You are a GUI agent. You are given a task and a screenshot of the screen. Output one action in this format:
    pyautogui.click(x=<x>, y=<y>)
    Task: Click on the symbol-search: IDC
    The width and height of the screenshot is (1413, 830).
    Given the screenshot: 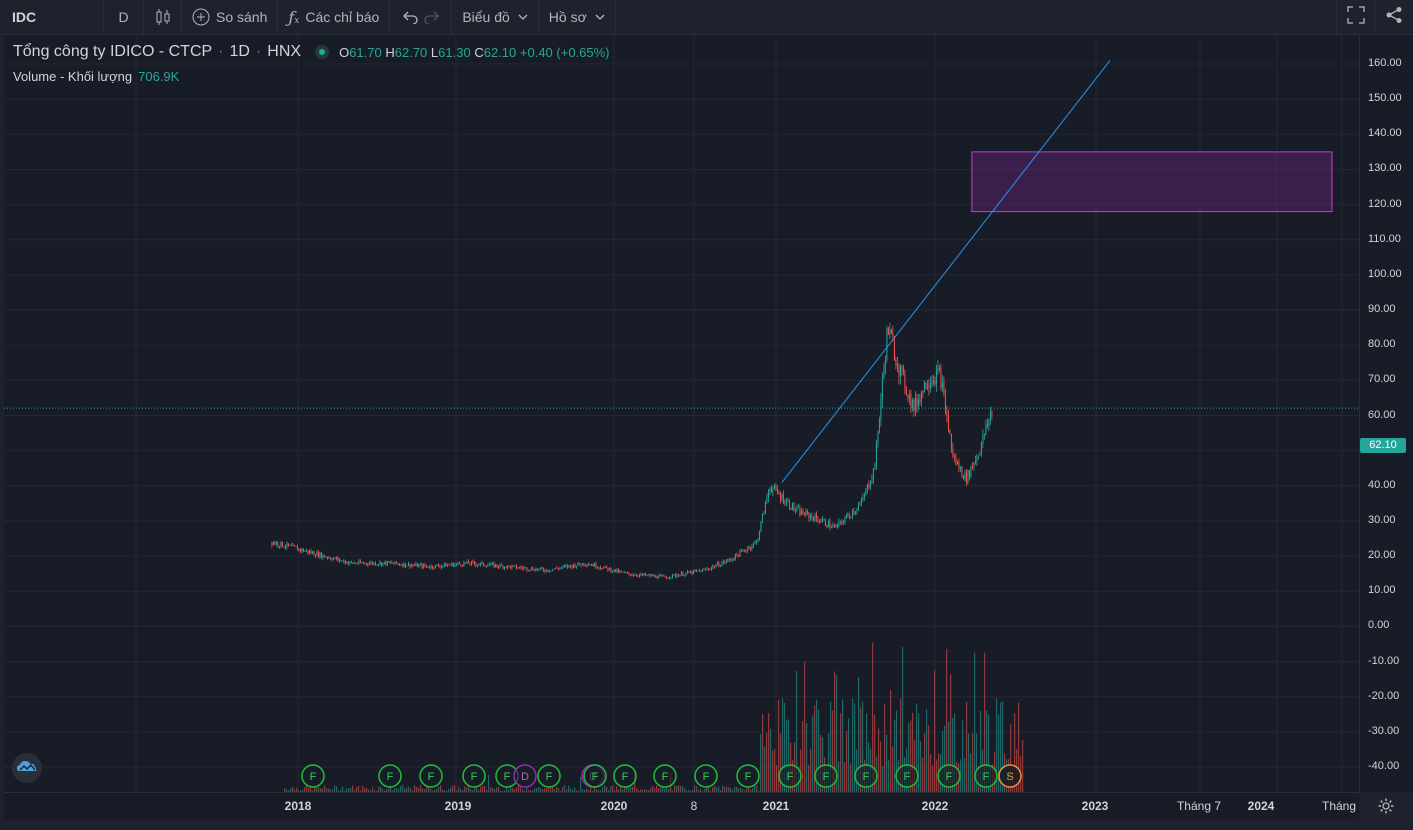 What is the action you would take?
    pyautogui.click(x=52, y=17)
    